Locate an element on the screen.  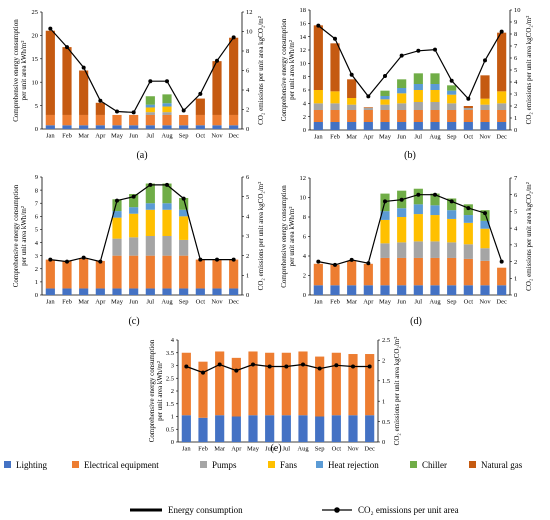
y-tick-label: 10 is located at coordinates (303, 198).